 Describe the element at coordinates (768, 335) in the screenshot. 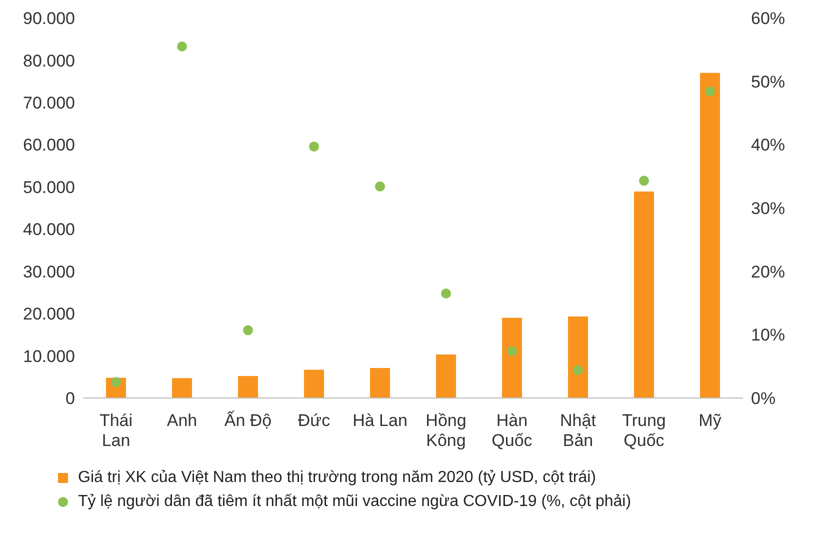

I see `y2-tick-label: 10%` at that location.